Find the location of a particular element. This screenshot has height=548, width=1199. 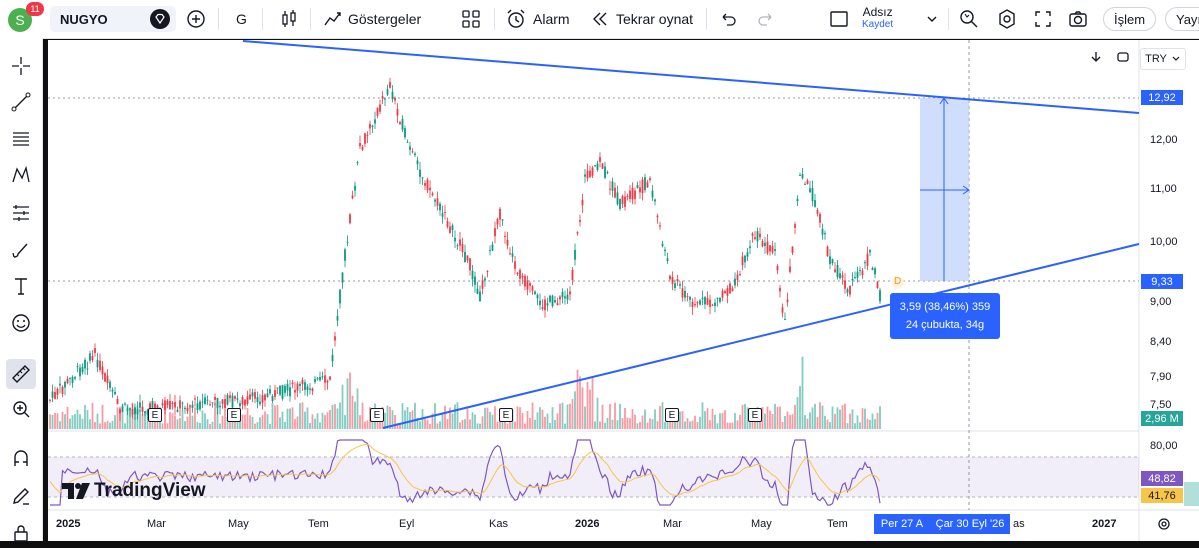

fib-retracement-icon is located at coordinates (21, 139).